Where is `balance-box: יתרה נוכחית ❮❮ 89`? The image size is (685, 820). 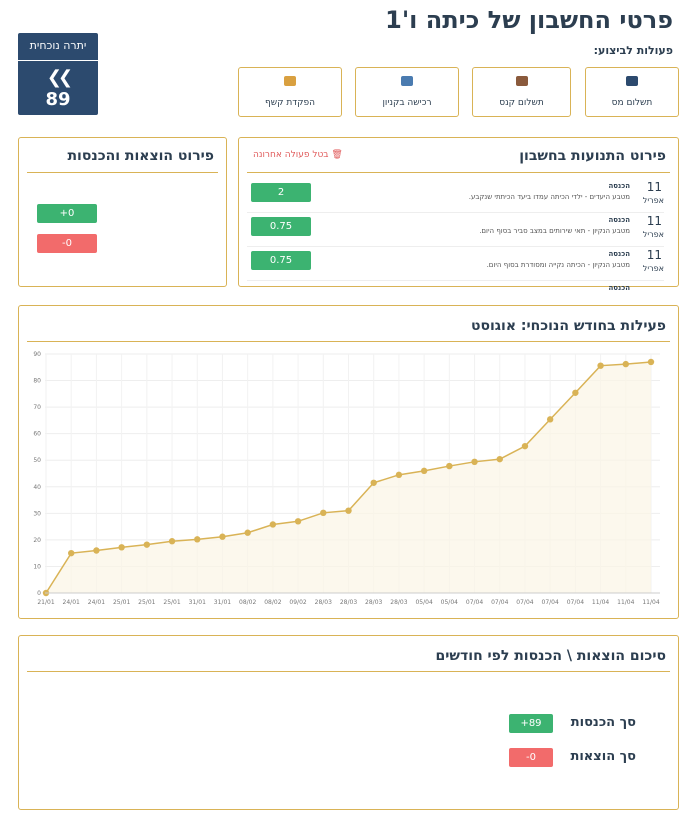 balance-box: יתרה נוכחית ❮❮ 89 is located at coordinates (58, 74).